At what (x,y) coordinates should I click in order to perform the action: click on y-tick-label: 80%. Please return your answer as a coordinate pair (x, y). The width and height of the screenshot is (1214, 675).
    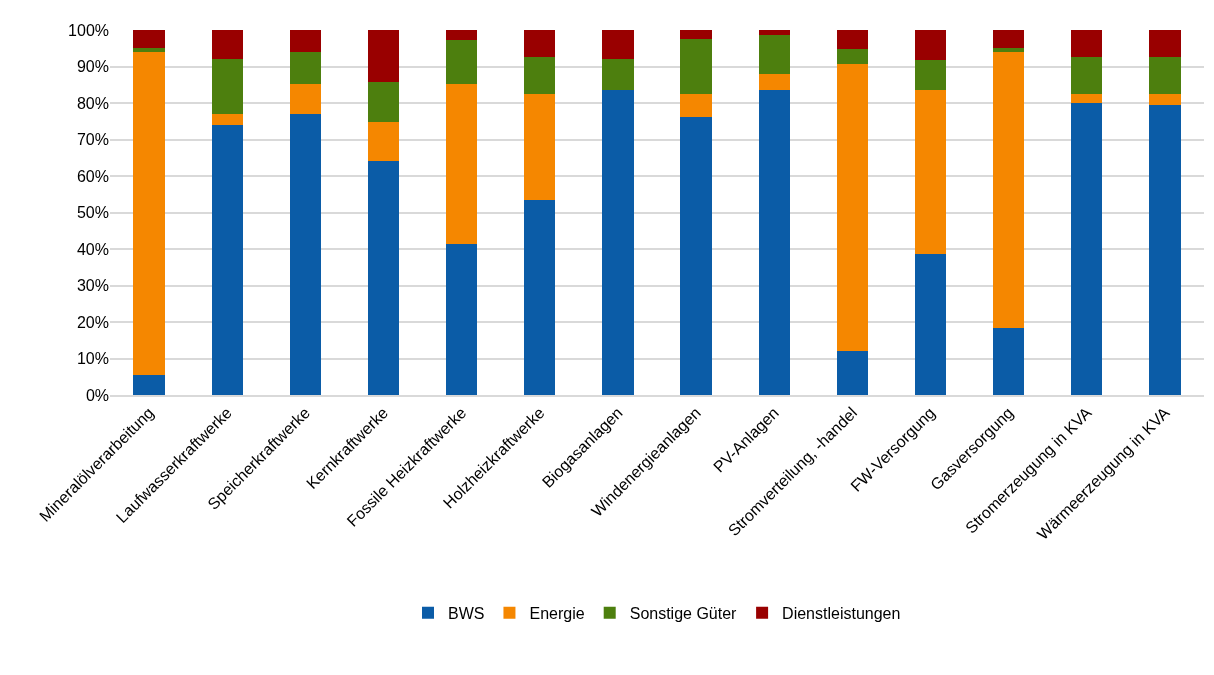
    Looking at the image, I should click on (92, 103).